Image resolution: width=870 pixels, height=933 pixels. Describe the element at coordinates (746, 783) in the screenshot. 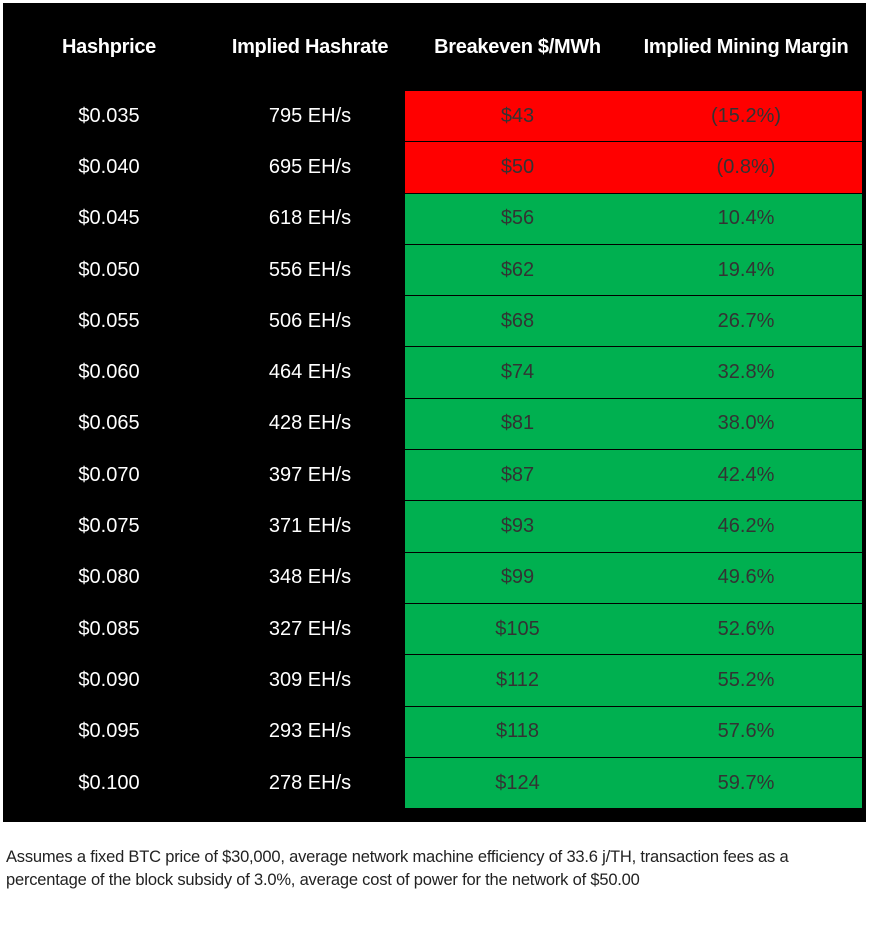

I see `table-cell: 59.7%` at that location.